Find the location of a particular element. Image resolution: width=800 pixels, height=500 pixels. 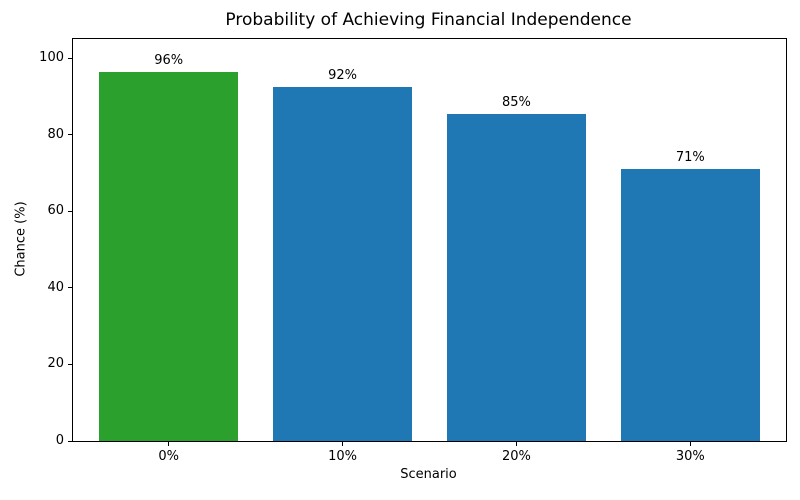

x-tick-label: 30% is located at coordinates (690, 456).